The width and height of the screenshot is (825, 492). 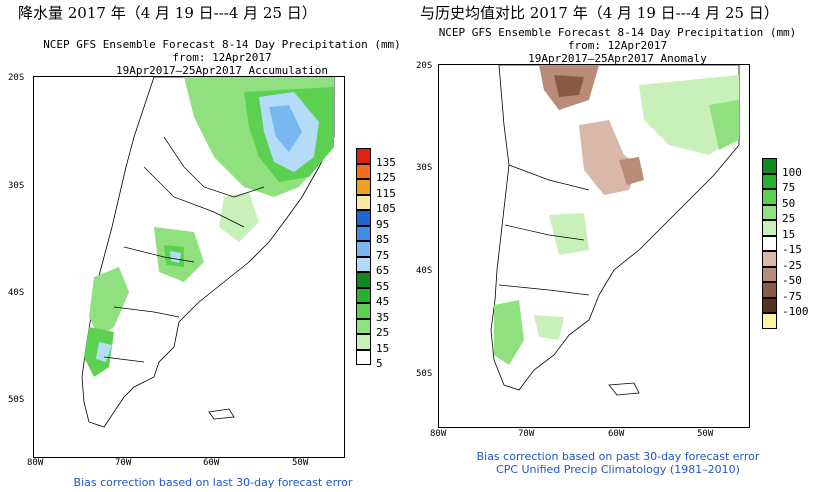 I want to click on right-panel-title: 与历史均值对比 2017 年（4 月 19 日---4 月 25 日）, so click(x=599, y=13).